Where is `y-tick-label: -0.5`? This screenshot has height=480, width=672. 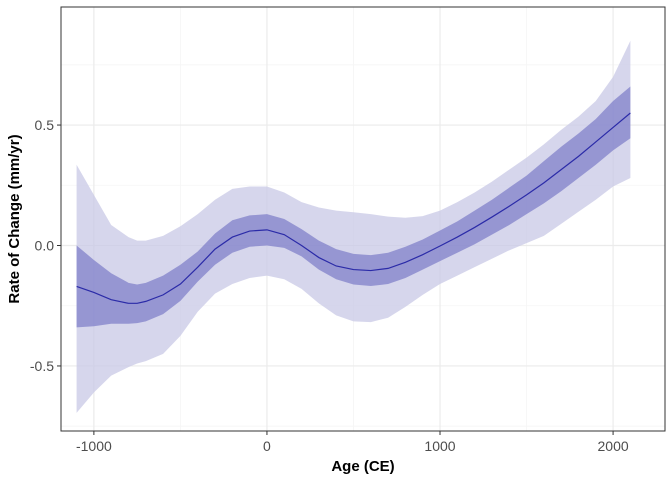 y-tick-label: -0.5 is located at coordinates (42, 366).